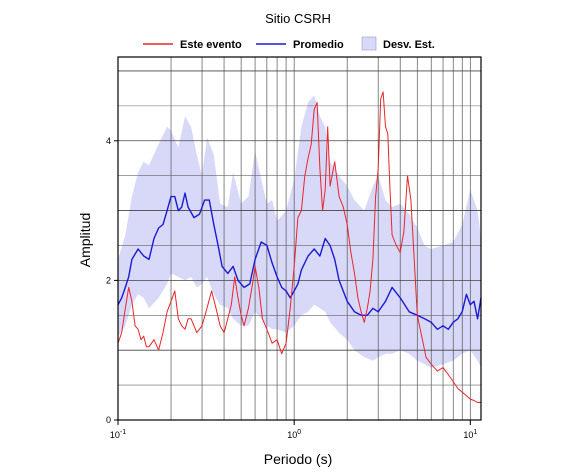 The width and height of the screenshot is (586, 475). Describe the element at coordinates (211, 45) in the screenshot. I see `legend-label-este-evento: Este evento` at that location.